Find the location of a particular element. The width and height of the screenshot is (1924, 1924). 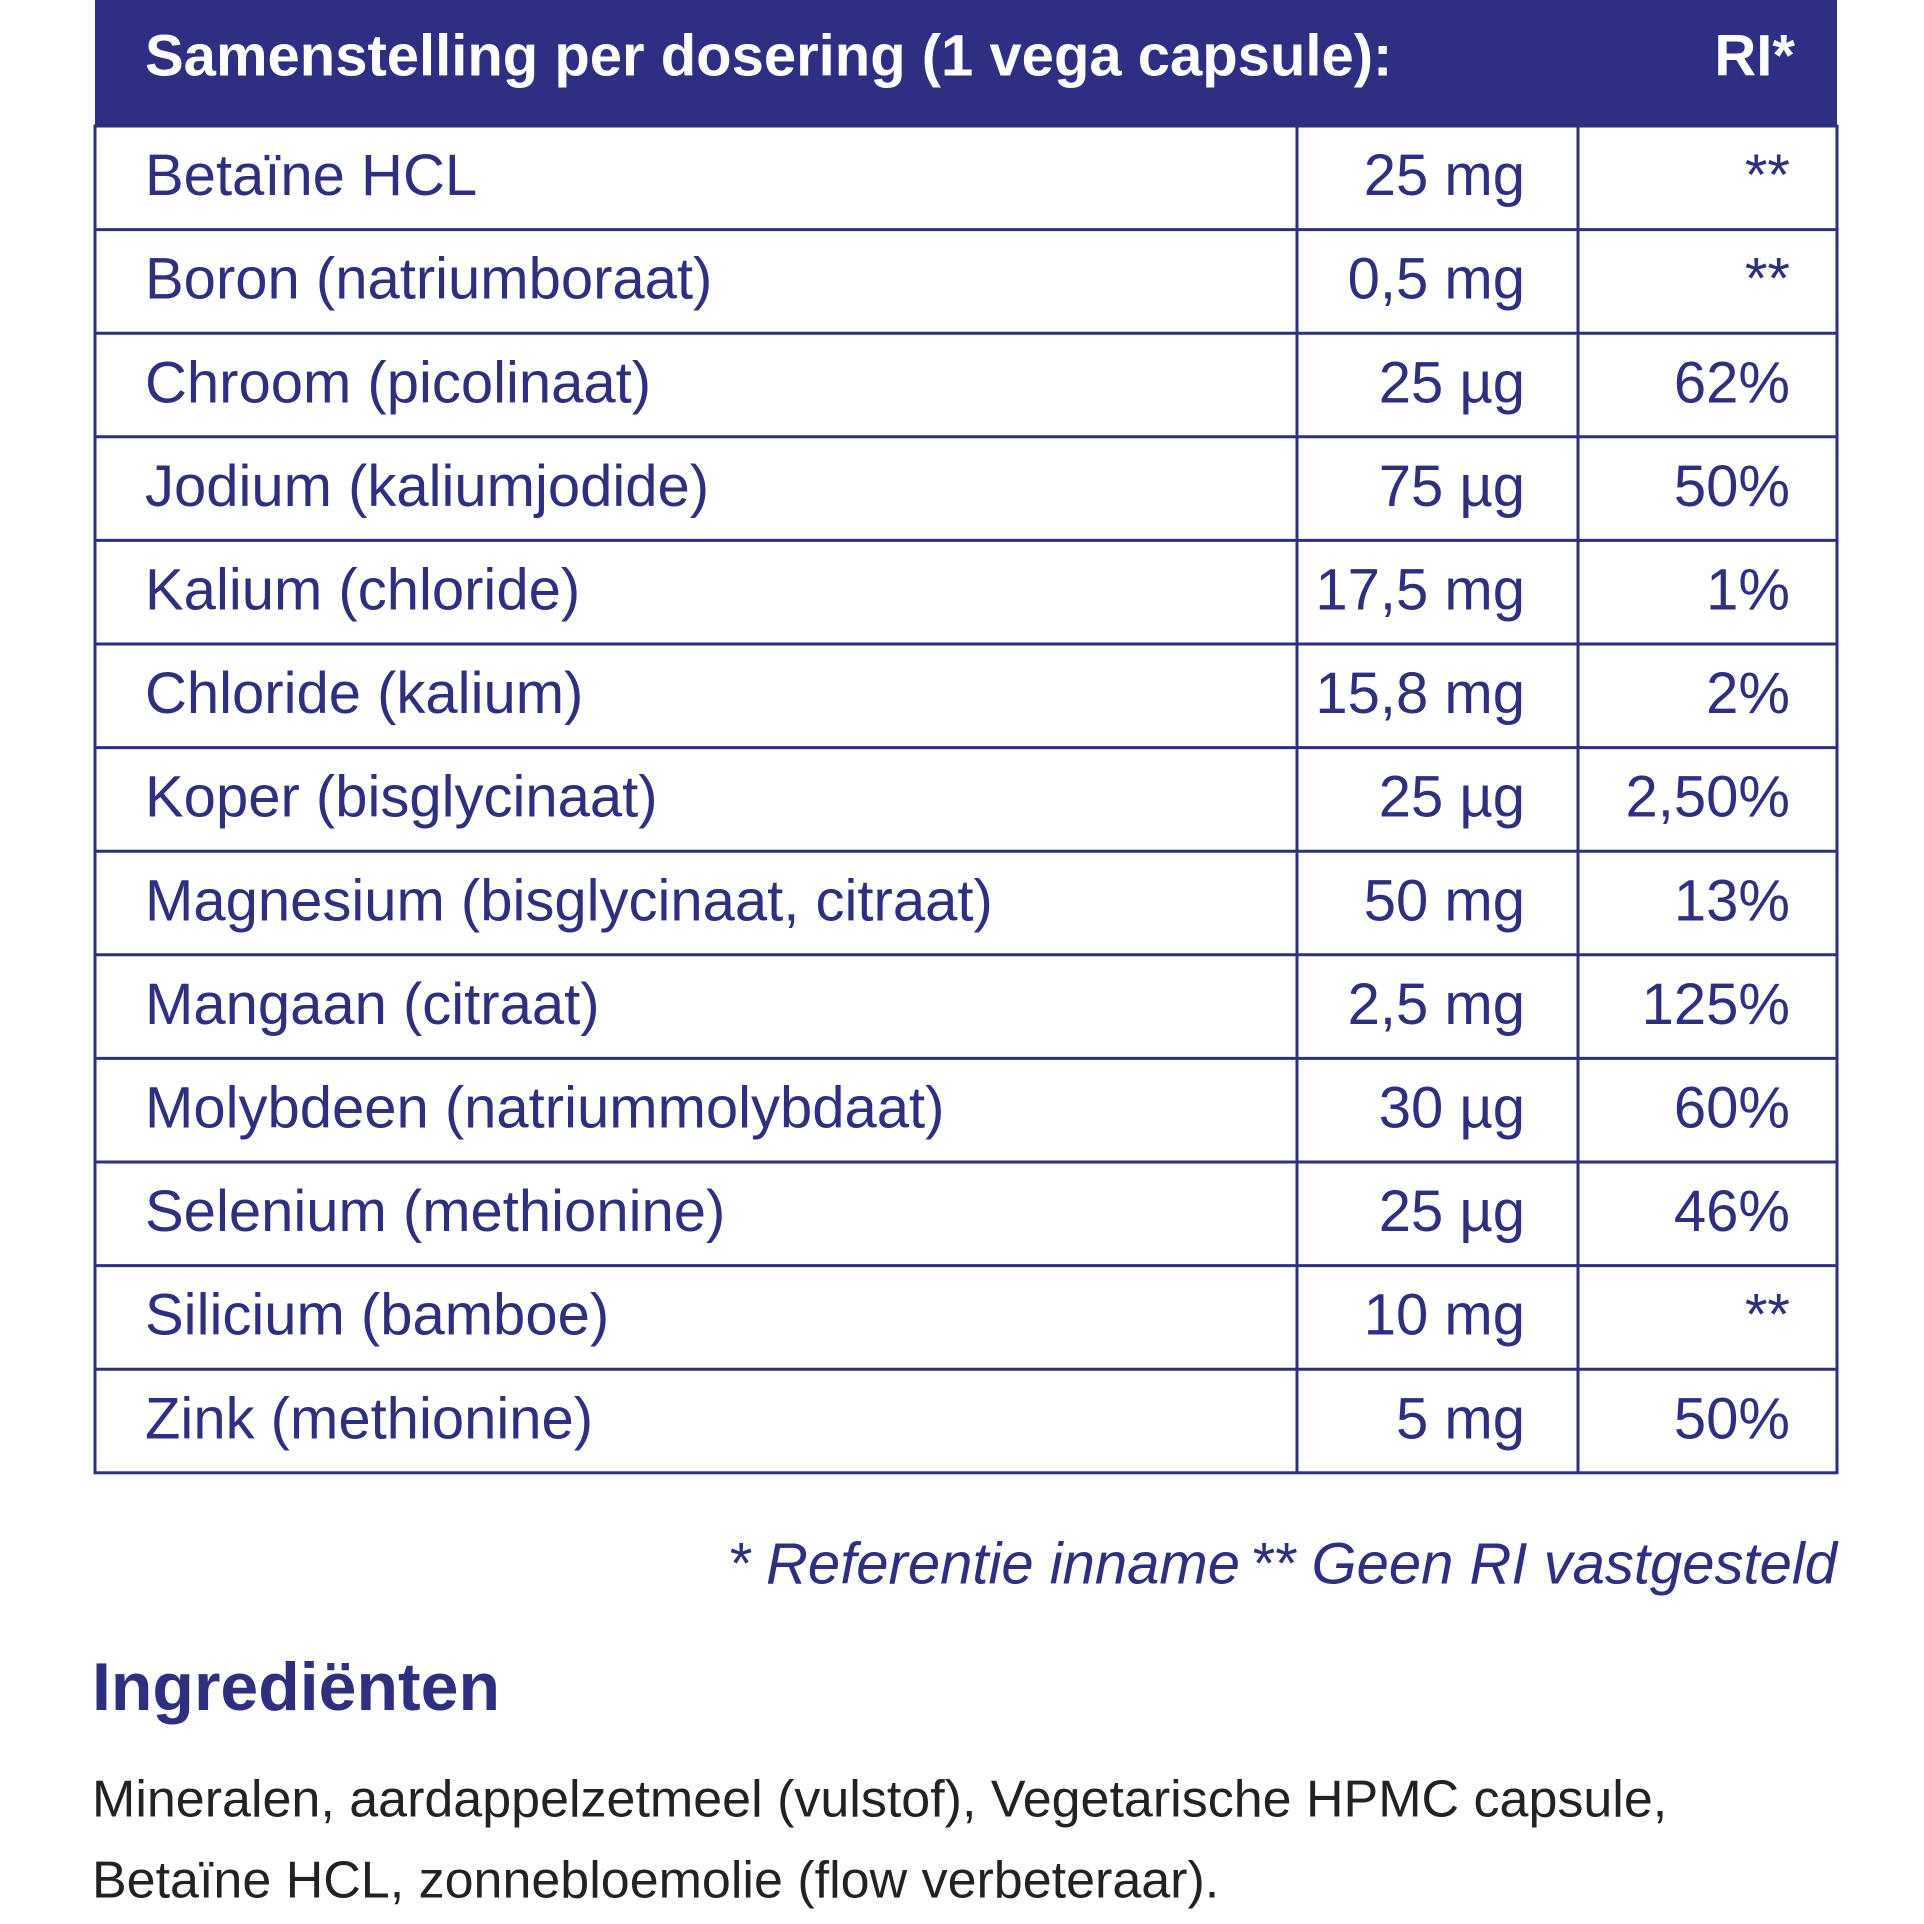

amount: 0,5 mg is located at coordinates (1436, 279).